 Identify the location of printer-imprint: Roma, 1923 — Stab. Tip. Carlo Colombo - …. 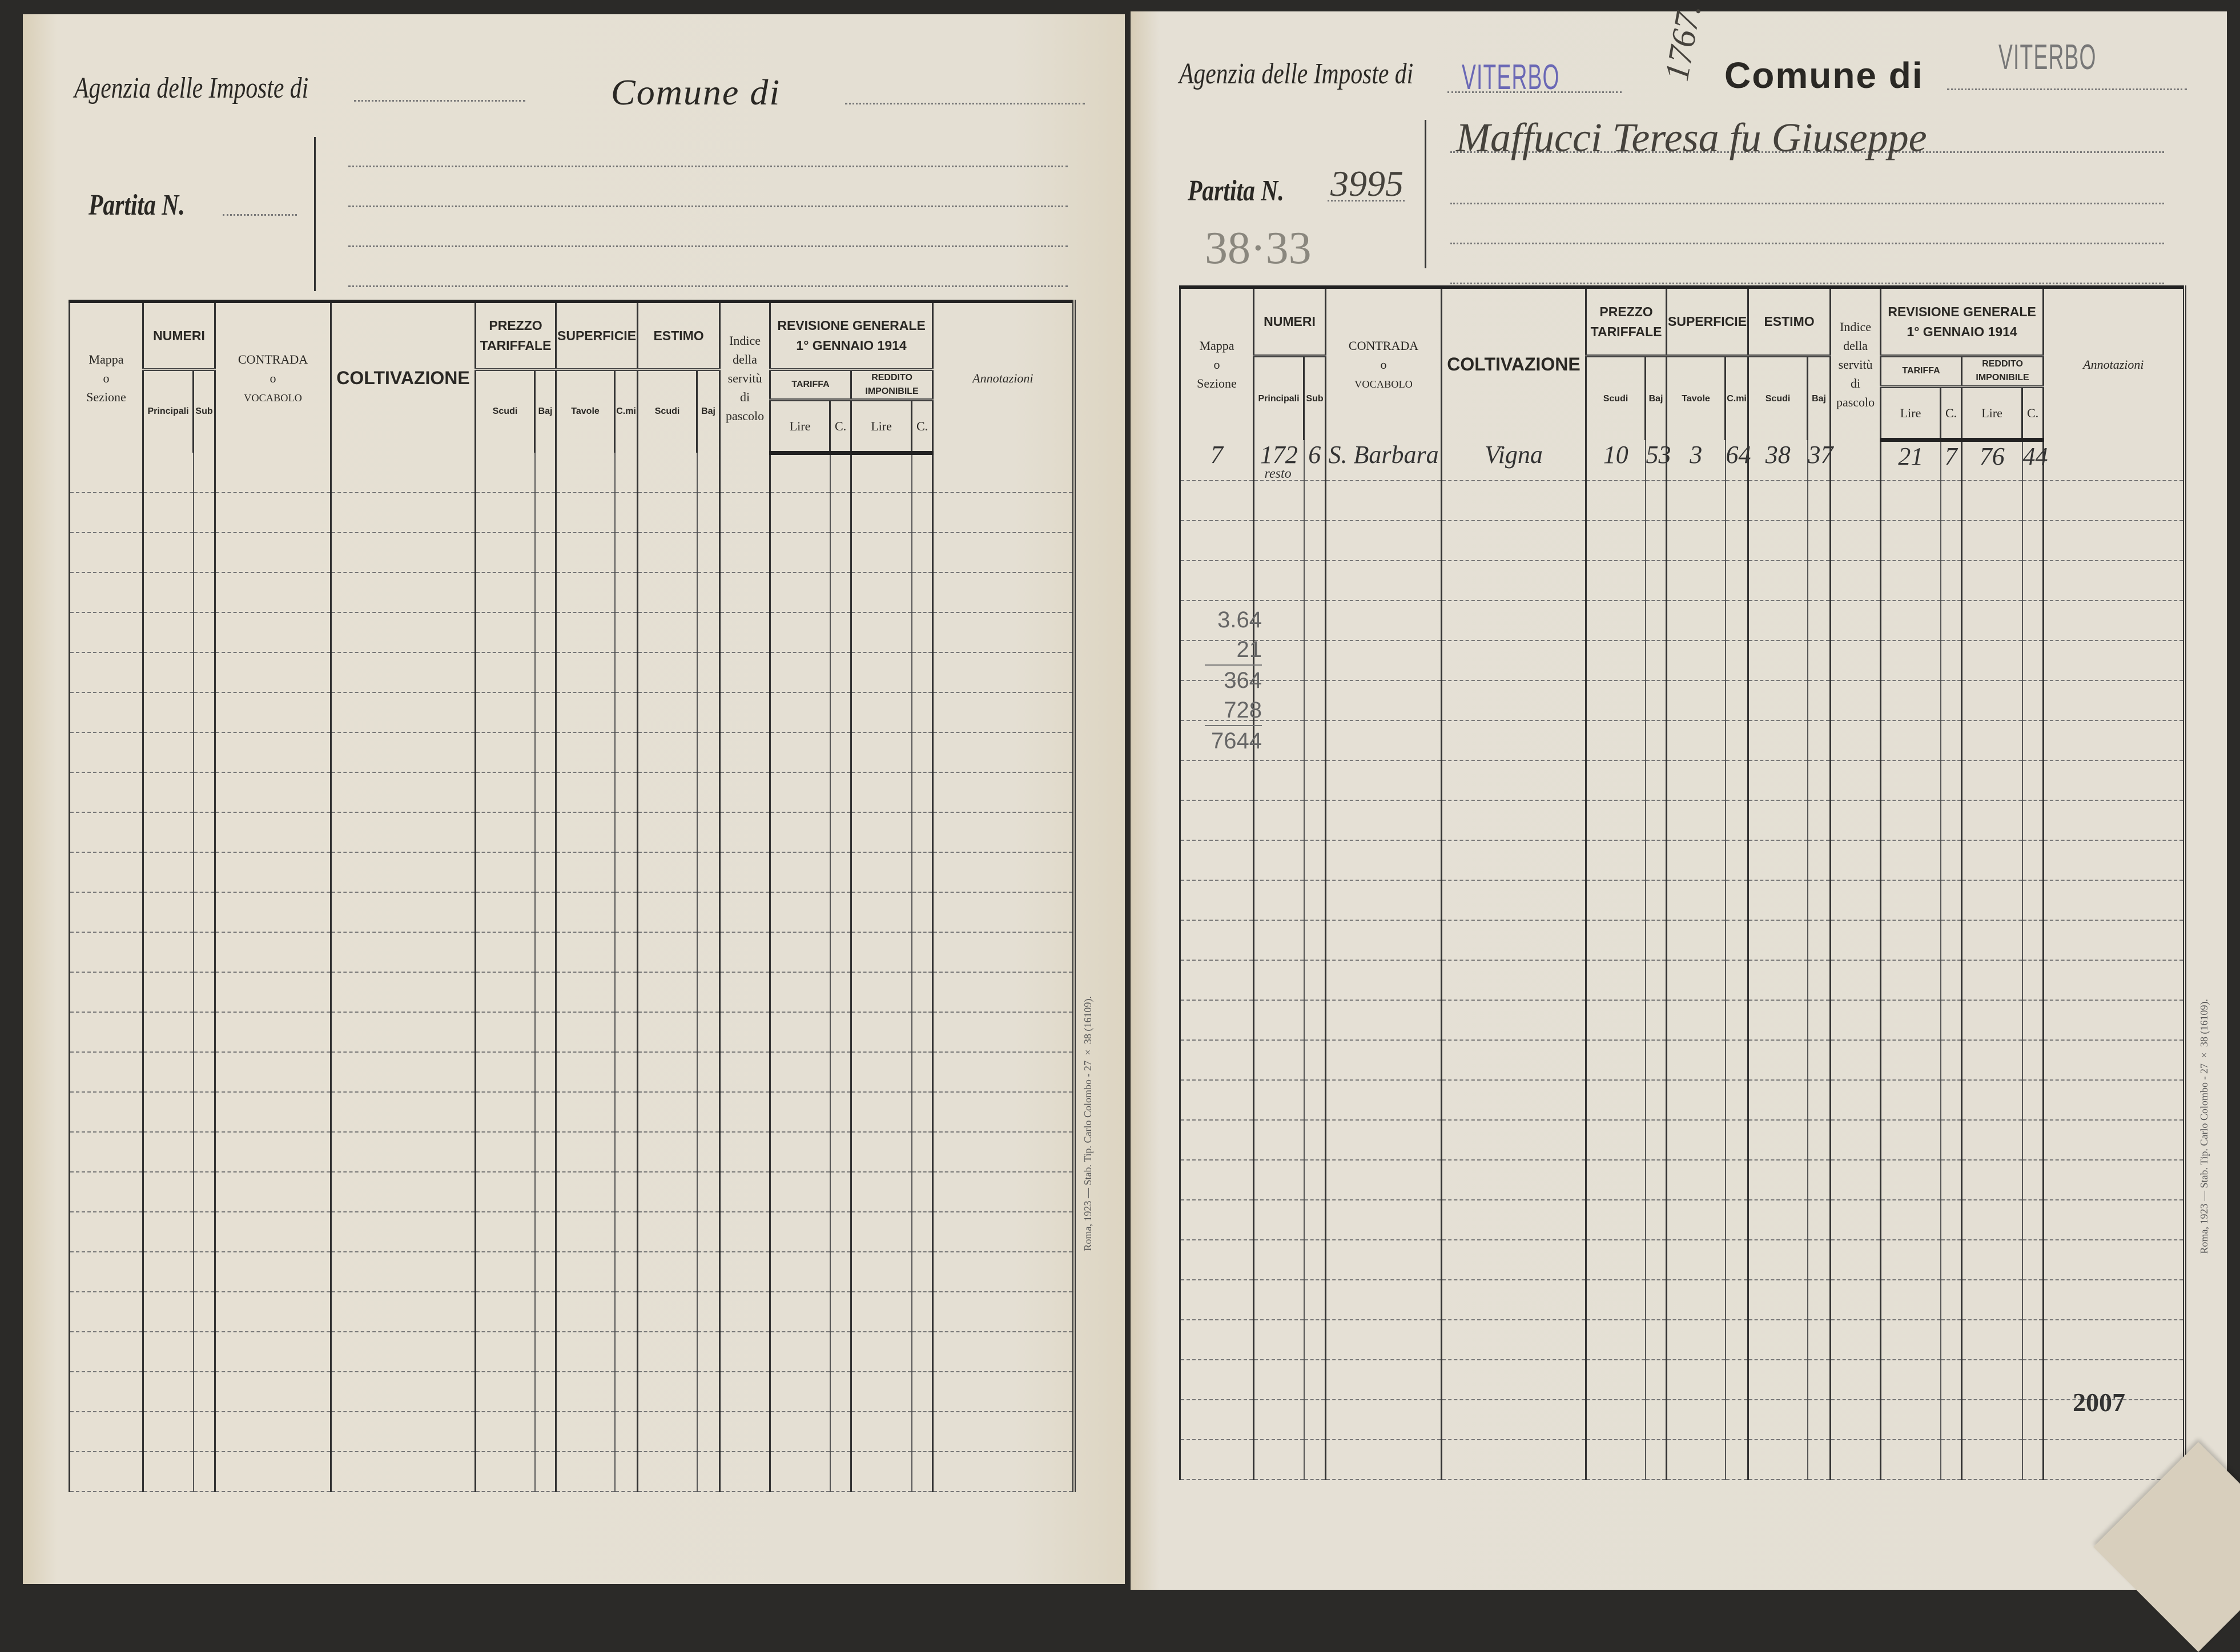
(1087, 1123).